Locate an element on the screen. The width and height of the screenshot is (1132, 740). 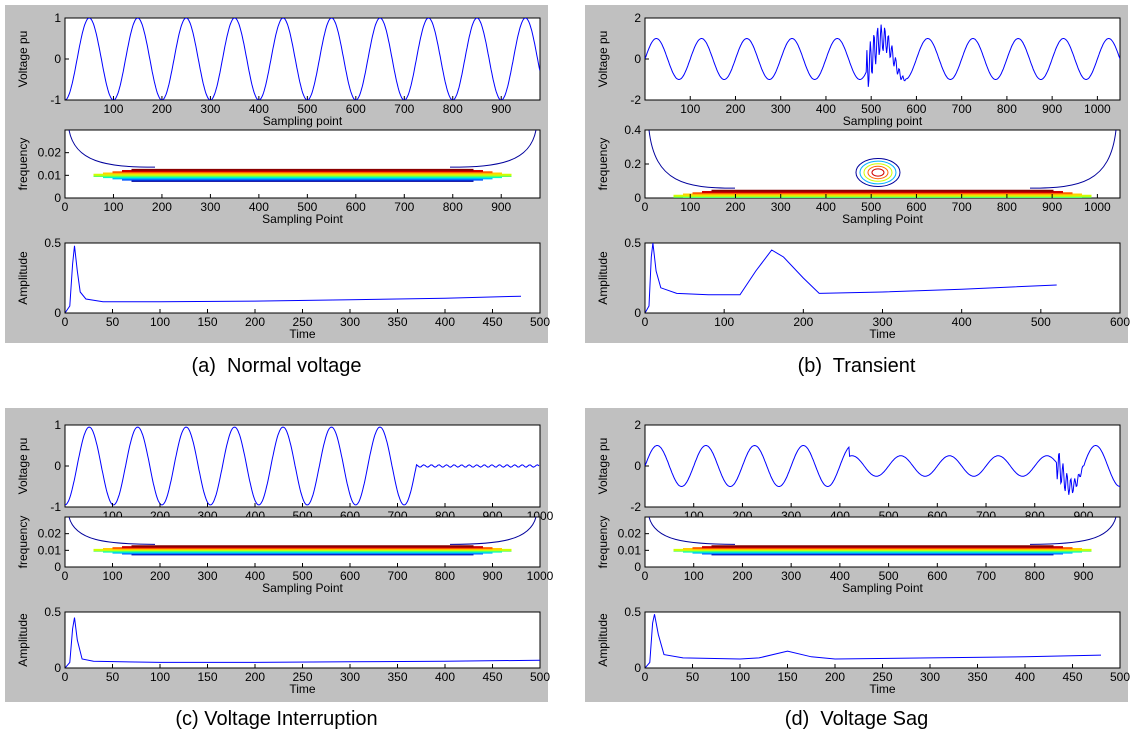
panel-a-sub2-ytick-label-1: 0.01 is located at coordinates (50, 175).